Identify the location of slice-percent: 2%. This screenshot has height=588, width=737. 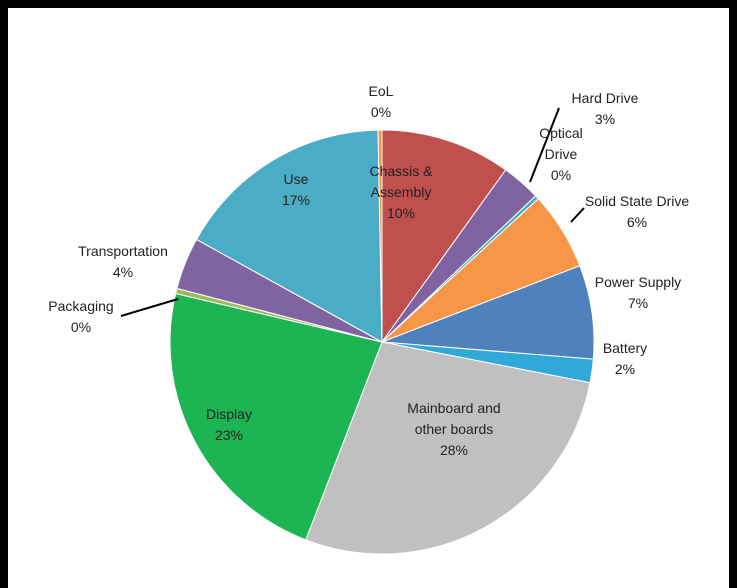
(625, 369).